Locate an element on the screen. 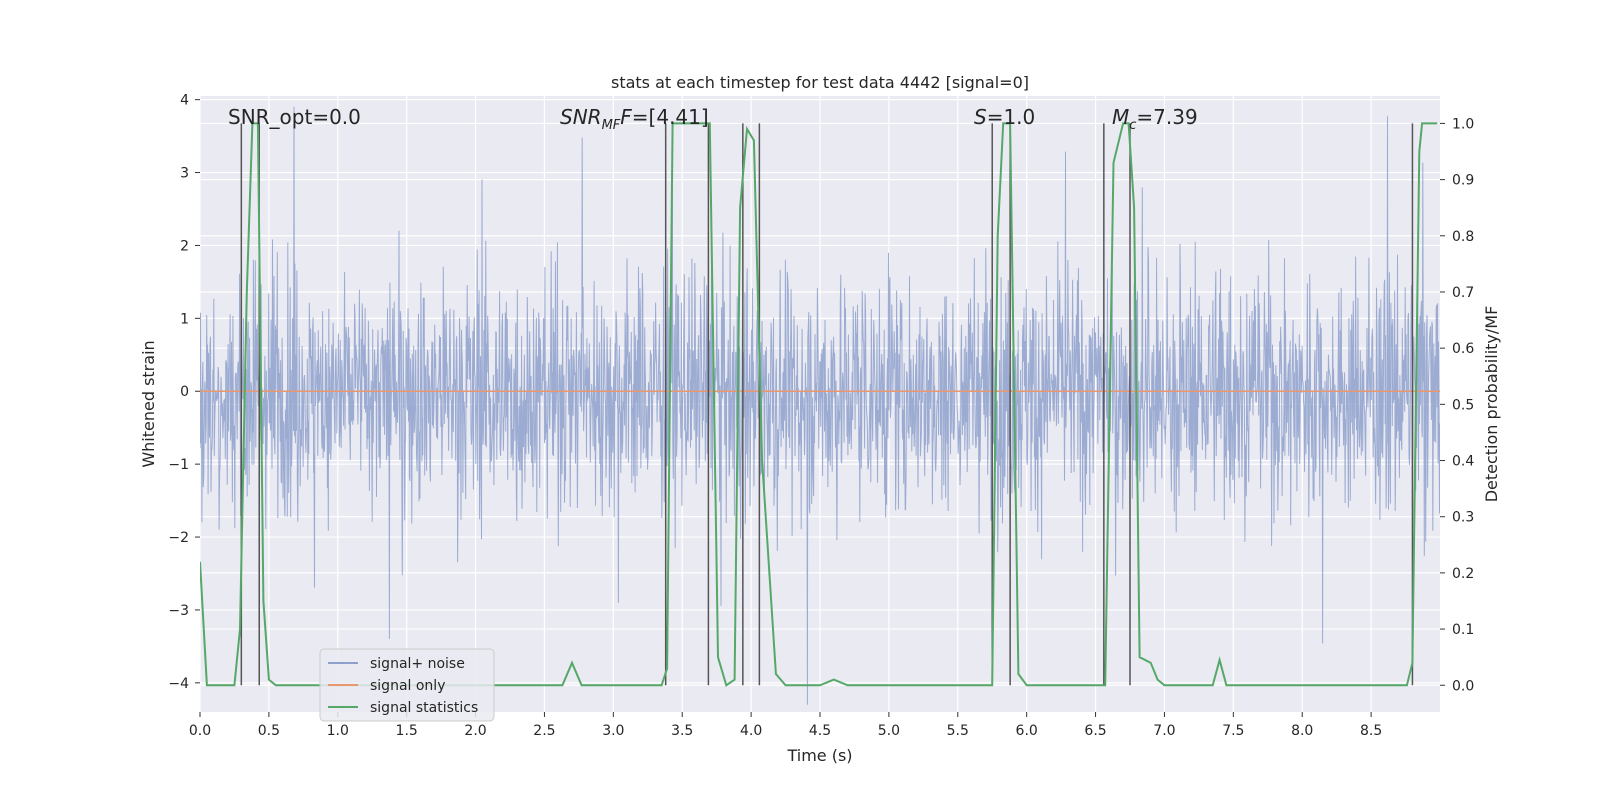 Image resolution: width=1600 pixels, height=805 pixels. y2-tick-label: 0.9 is located at coordinates (1463, 181).